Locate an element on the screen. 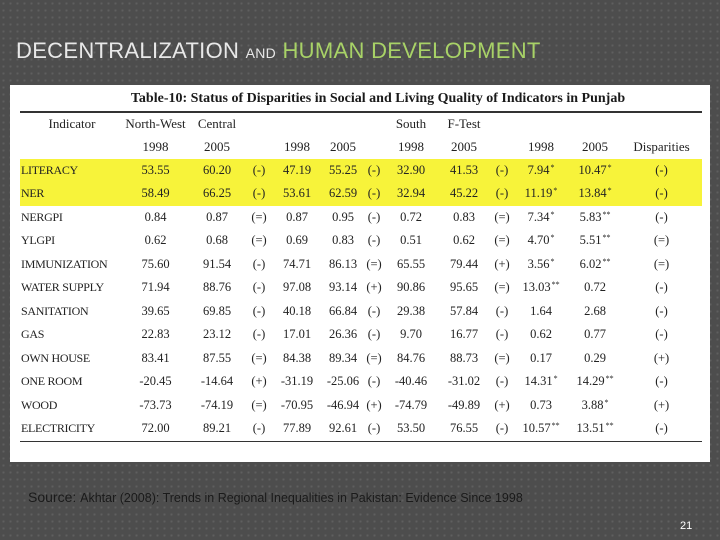  value-cell: 23.12 is located at coordinates (217, 335).